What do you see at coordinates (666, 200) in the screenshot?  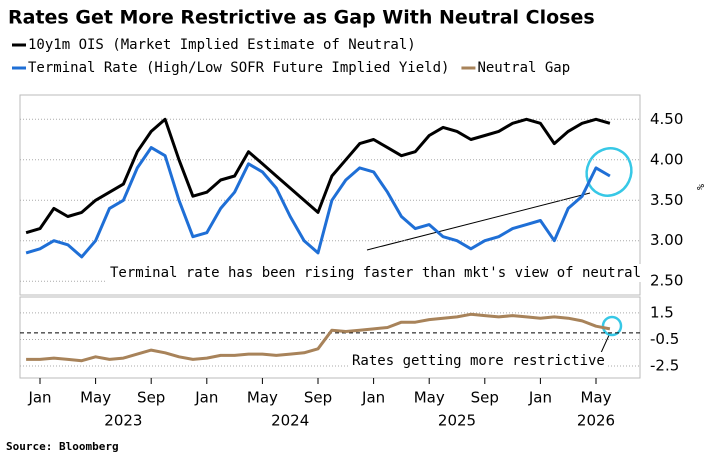 I see `y-tick-label: 3.50` at bounding box center [666, 200].